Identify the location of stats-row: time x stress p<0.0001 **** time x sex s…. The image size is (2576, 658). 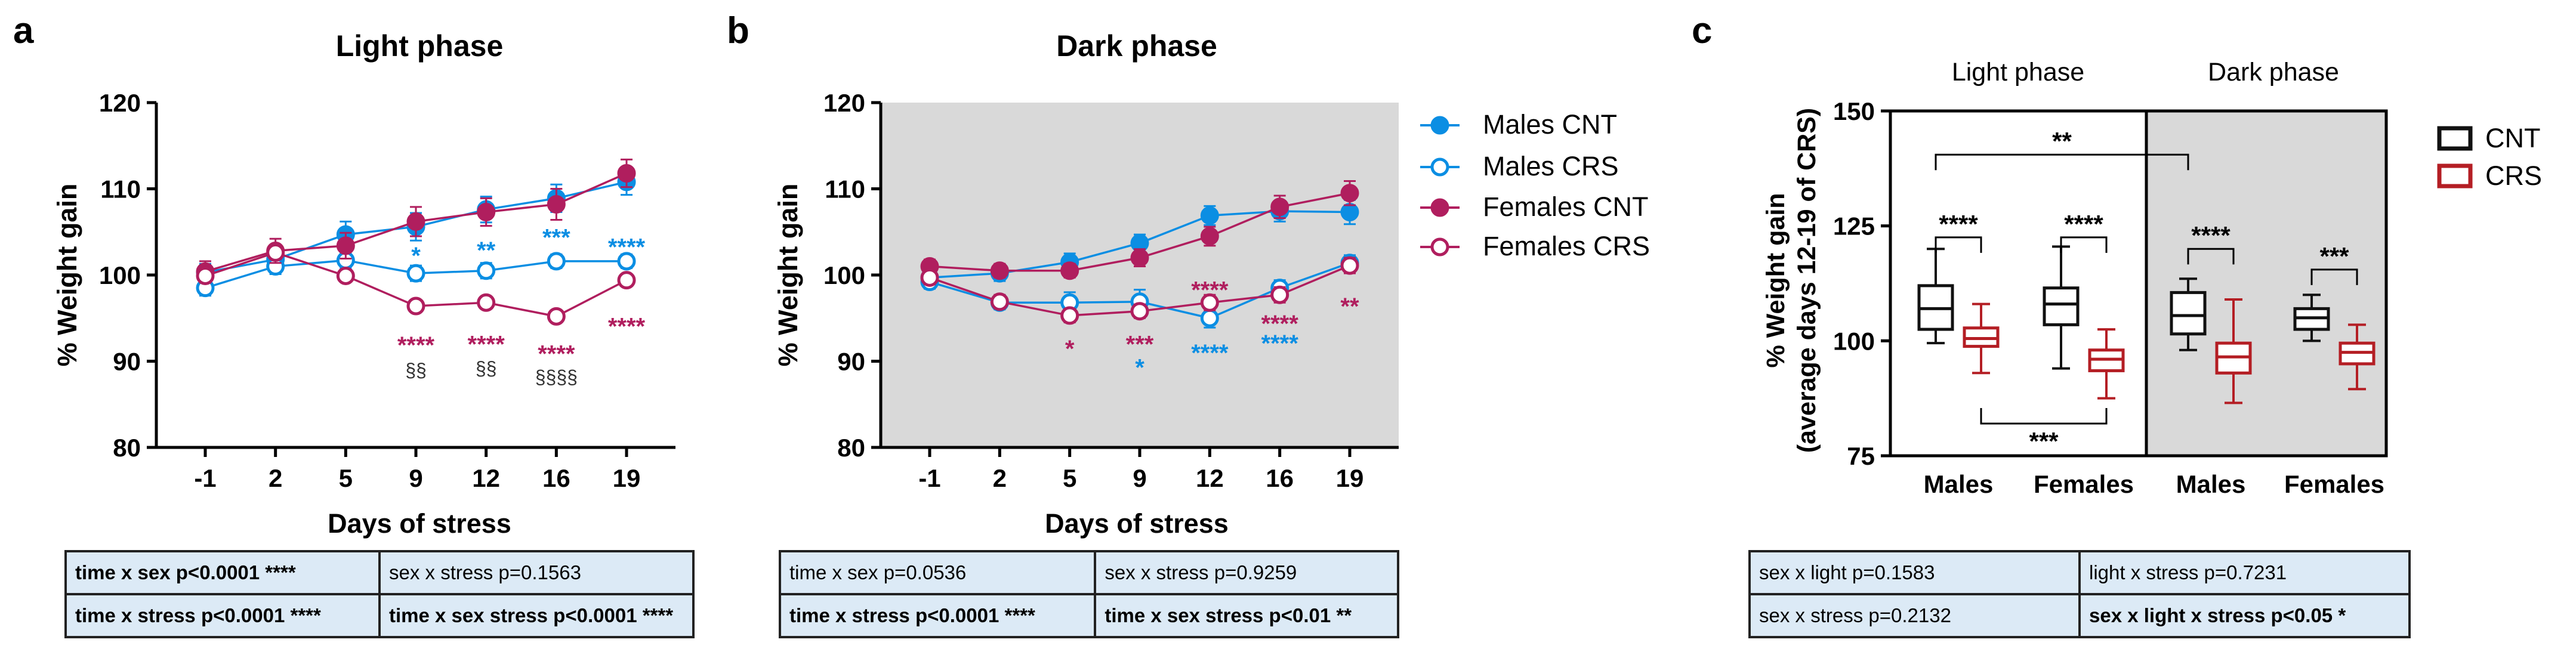
(379, 615).